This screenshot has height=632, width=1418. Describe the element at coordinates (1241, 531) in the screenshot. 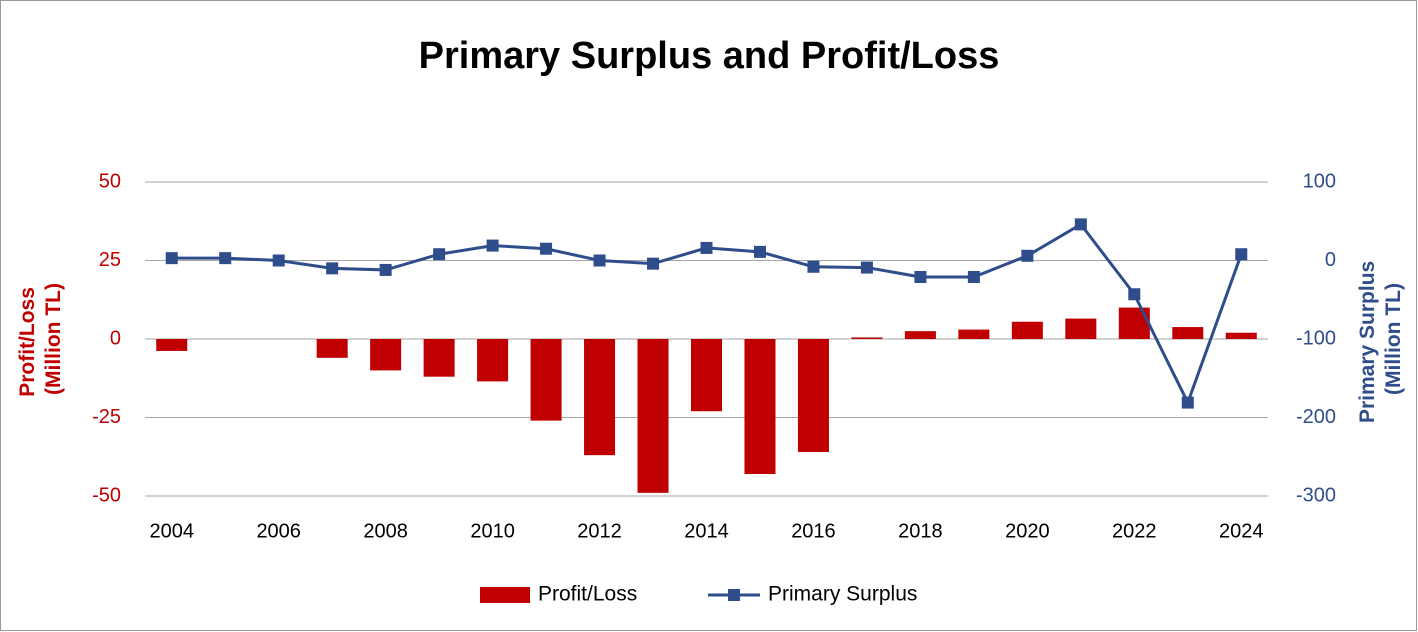

I see `x-tick-label: 2024` at that location.